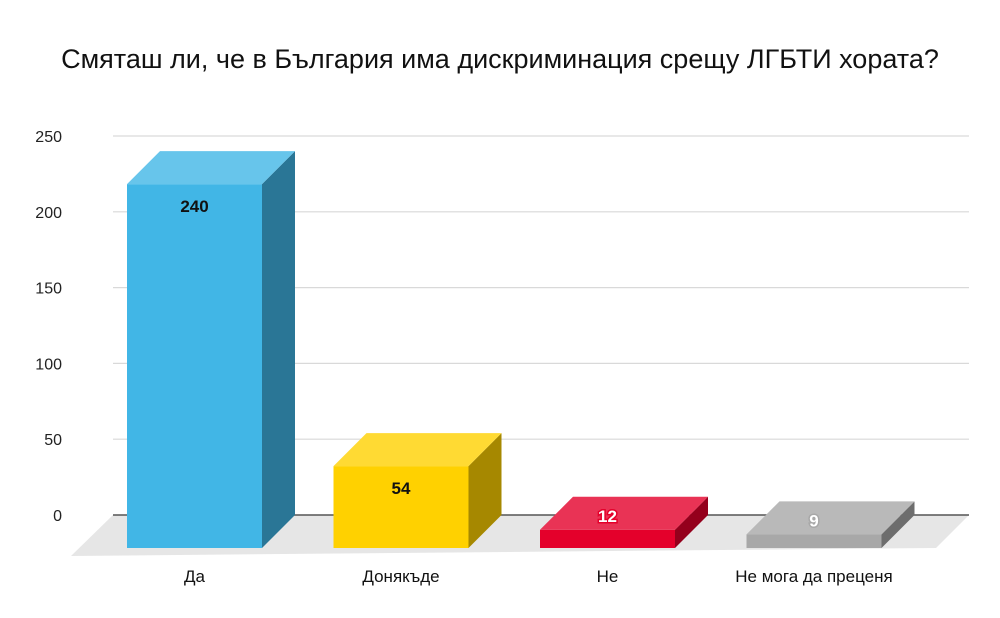  What do you see at coordinates (520, 535) in the screenshot?
I see `chart-floor` at bounding box center [520, 535].